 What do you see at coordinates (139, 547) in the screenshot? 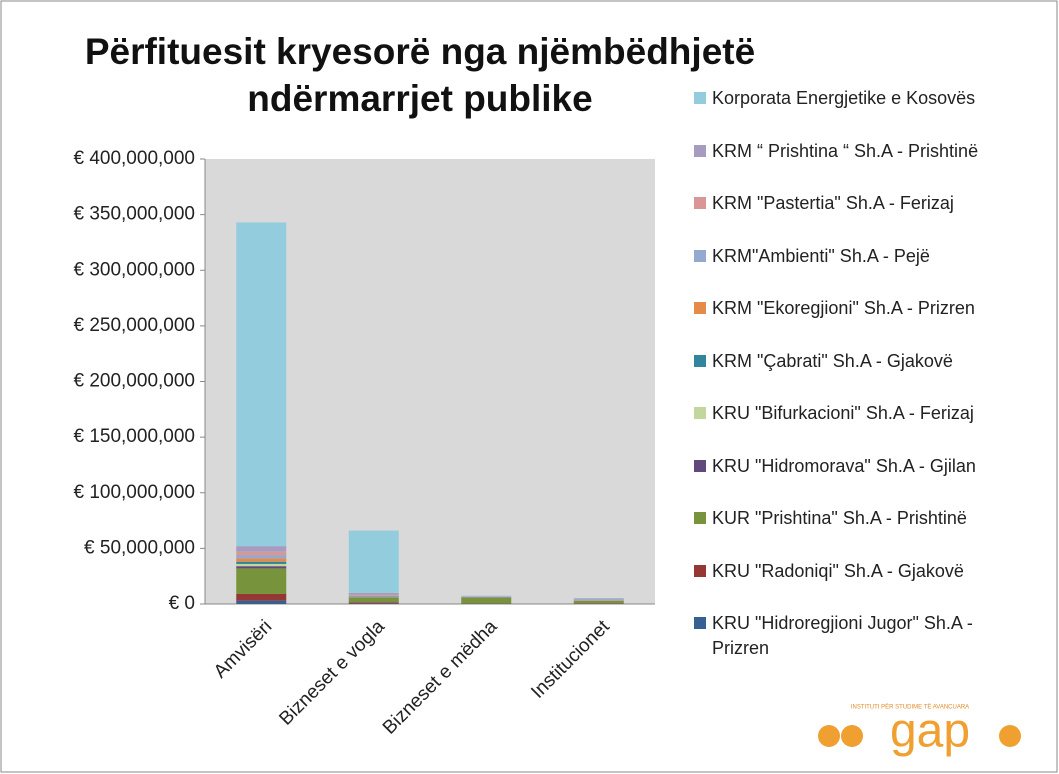
I see `y-tick-label: € 50,000,000` at bounding box center [139, 547].